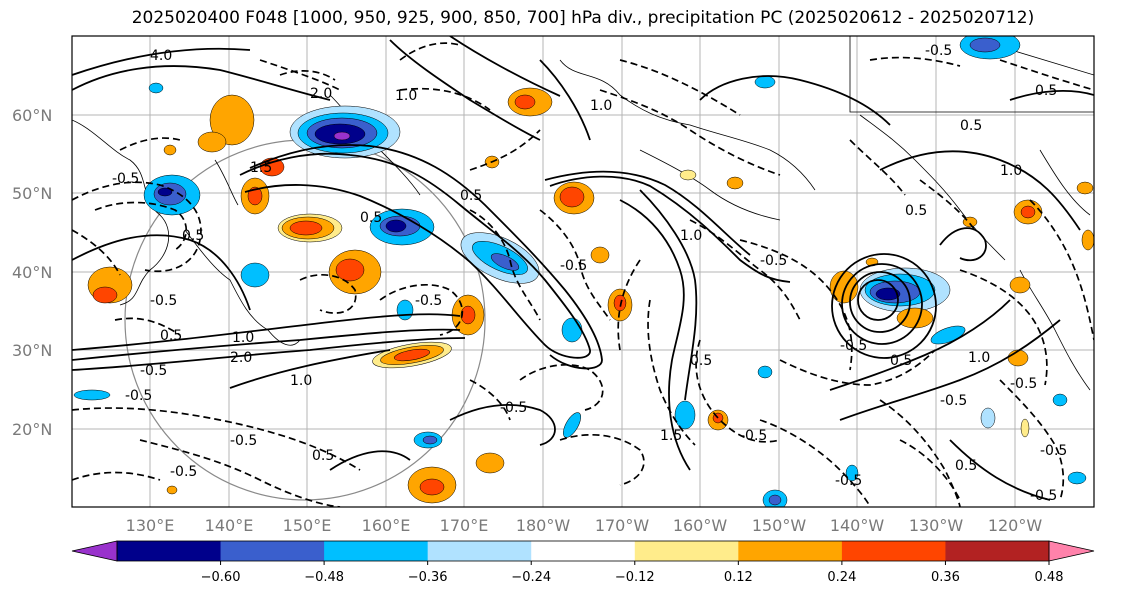  Describe the element at coordinates (32, 193) in the screenshot. I see `lat-label: 50°N` at that location.